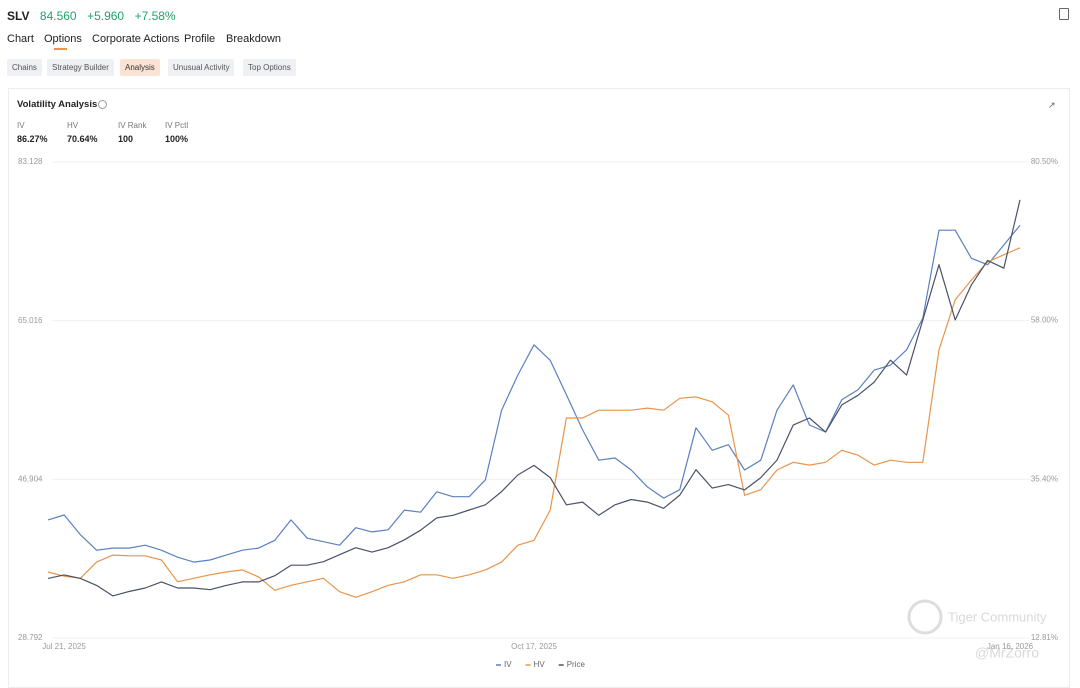 The width and height of the screenshot is (1080, 688). What do you see at coordinates (18, 16) in the screenshot?
I see `ticker: SLV` at bounding box center [18, 16].